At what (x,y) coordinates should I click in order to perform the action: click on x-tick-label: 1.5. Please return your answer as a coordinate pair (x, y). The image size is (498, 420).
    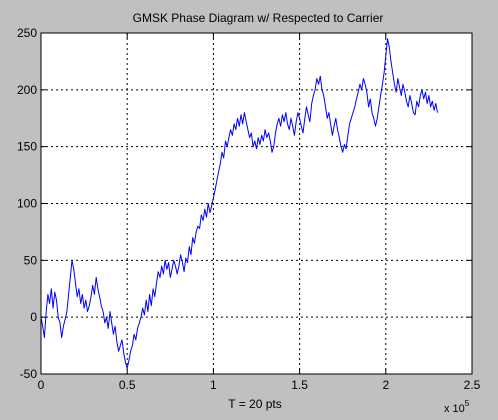
    Looking at the image, I should click on (299, 385).